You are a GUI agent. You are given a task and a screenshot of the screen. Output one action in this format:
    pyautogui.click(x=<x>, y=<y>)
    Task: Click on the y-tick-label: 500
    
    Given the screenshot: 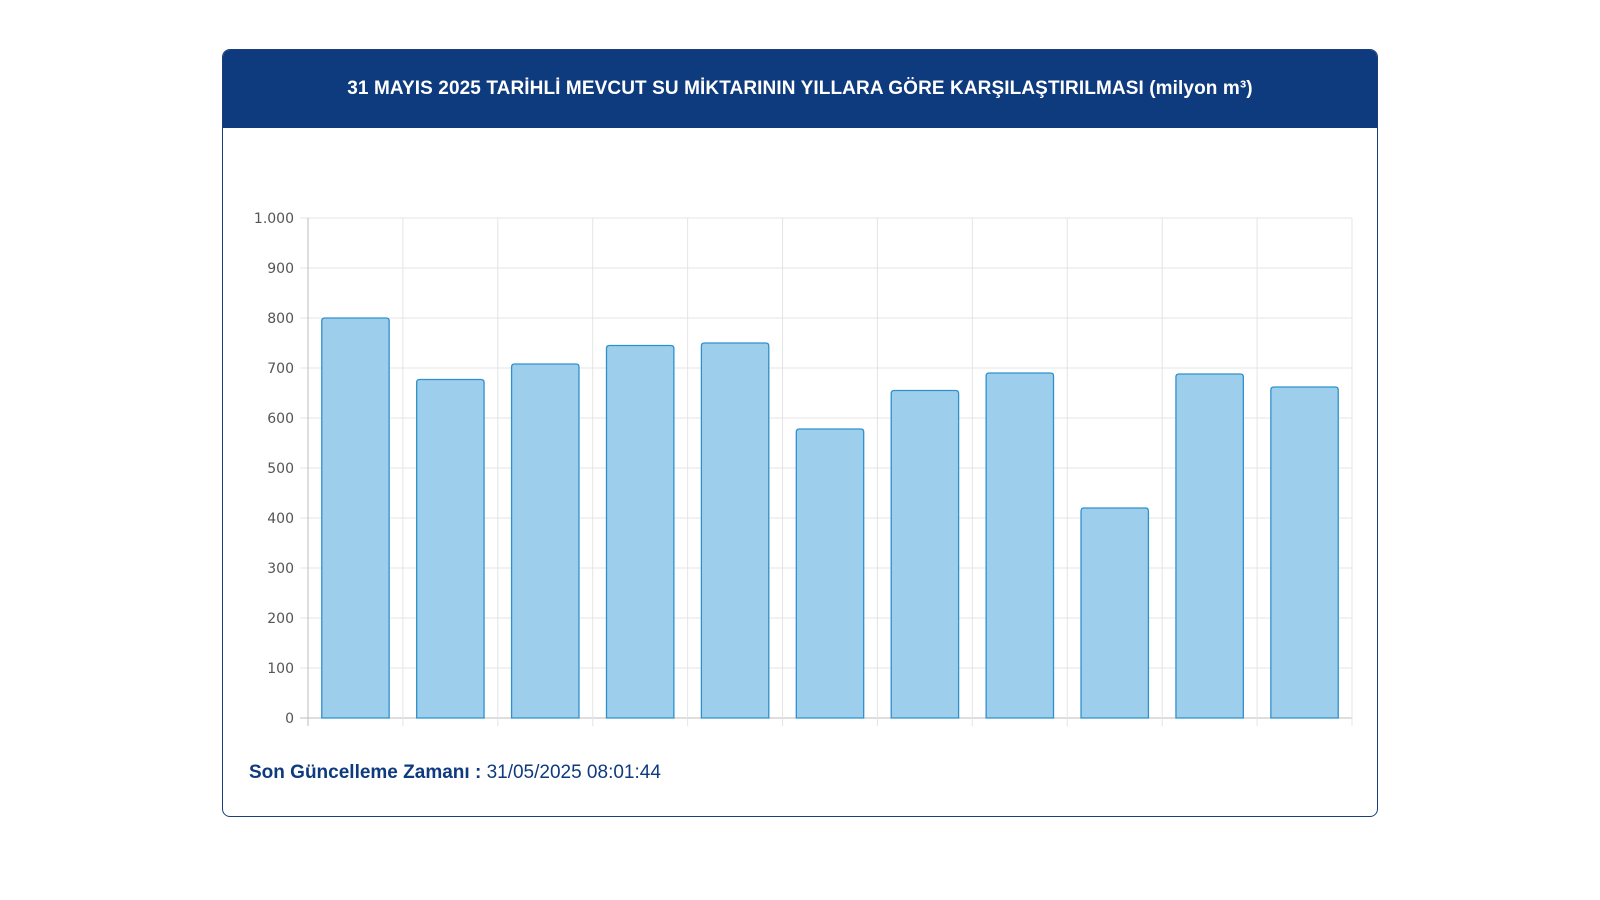 What is the action you would take?
    pyautogui.click(x=280, y=469)
    